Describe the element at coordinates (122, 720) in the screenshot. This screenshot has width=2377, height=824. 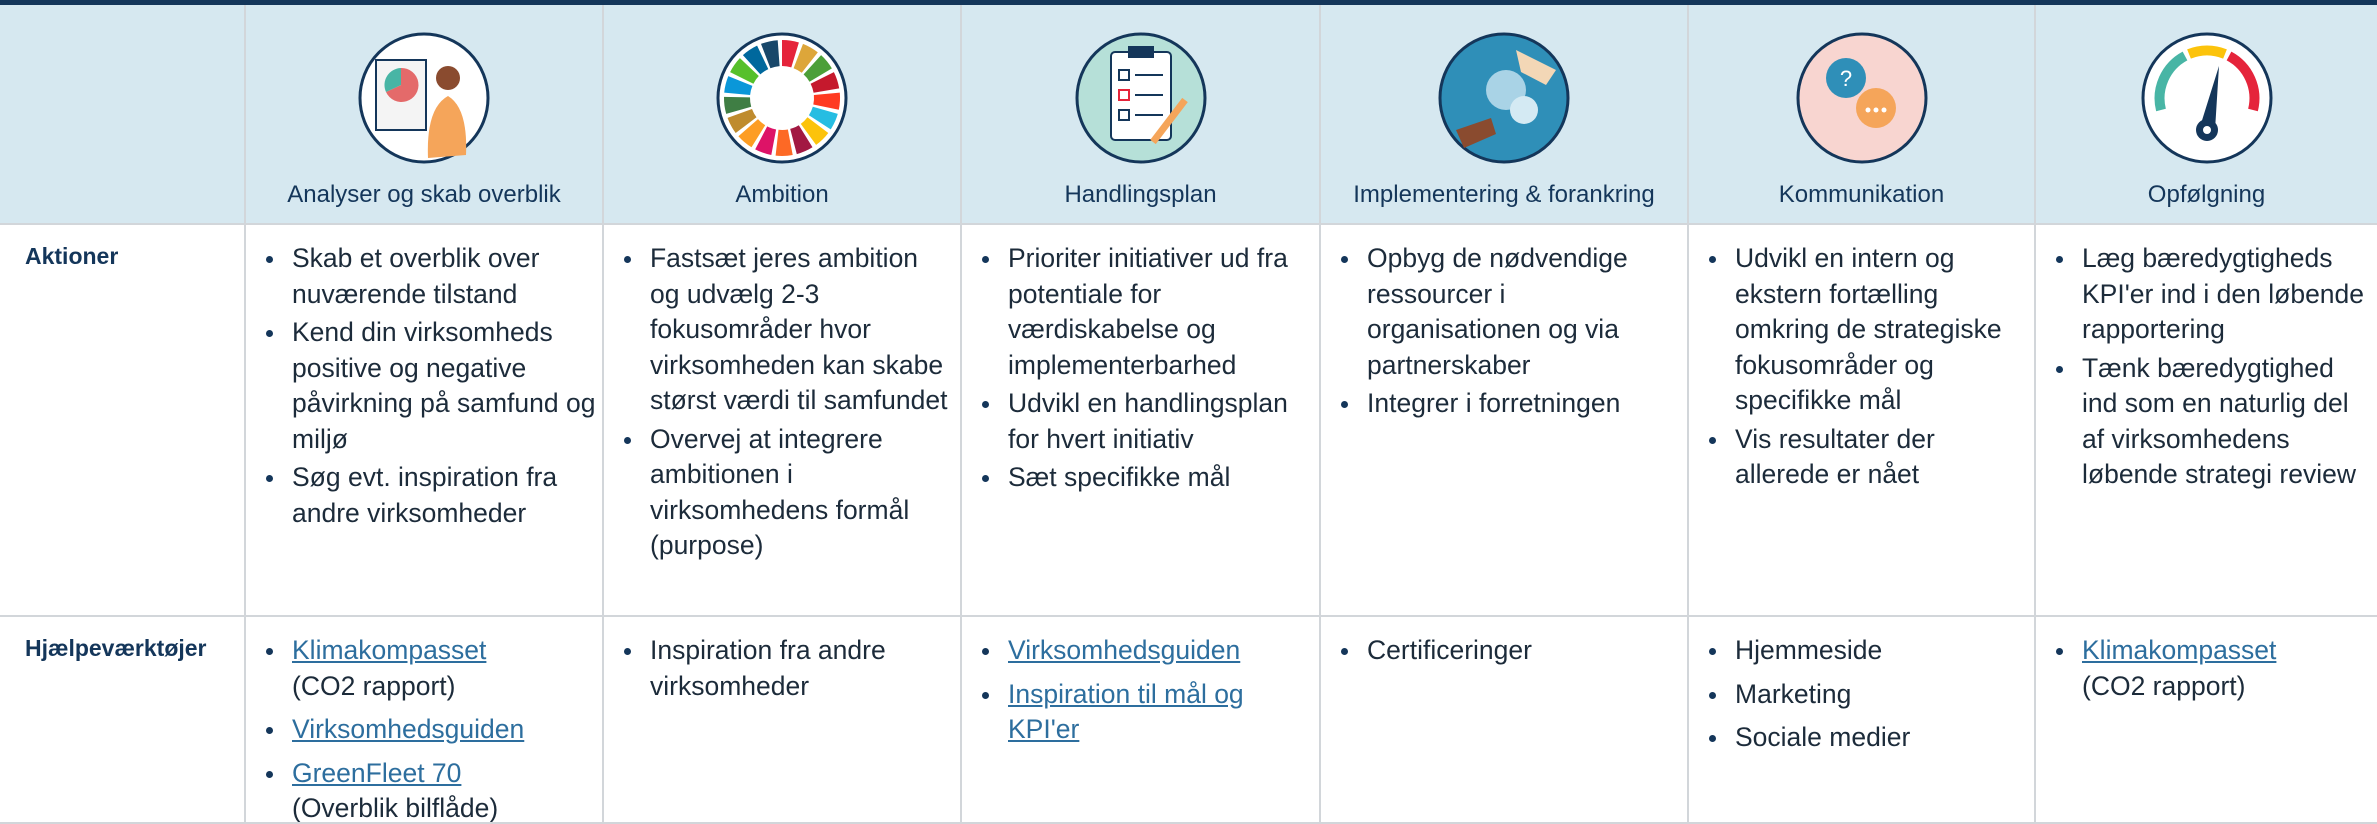
I see `row-label-cell: Hjælpeværktøjer` at that location.